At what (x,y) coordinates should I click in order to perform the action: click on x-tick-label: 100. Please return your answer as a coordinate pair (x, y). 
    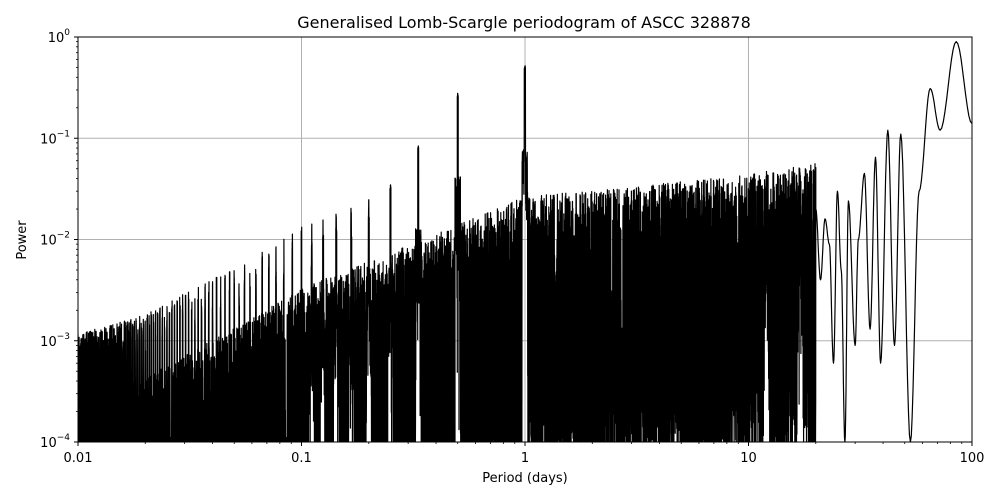
    Looking at the image, I should click on (972, 458).